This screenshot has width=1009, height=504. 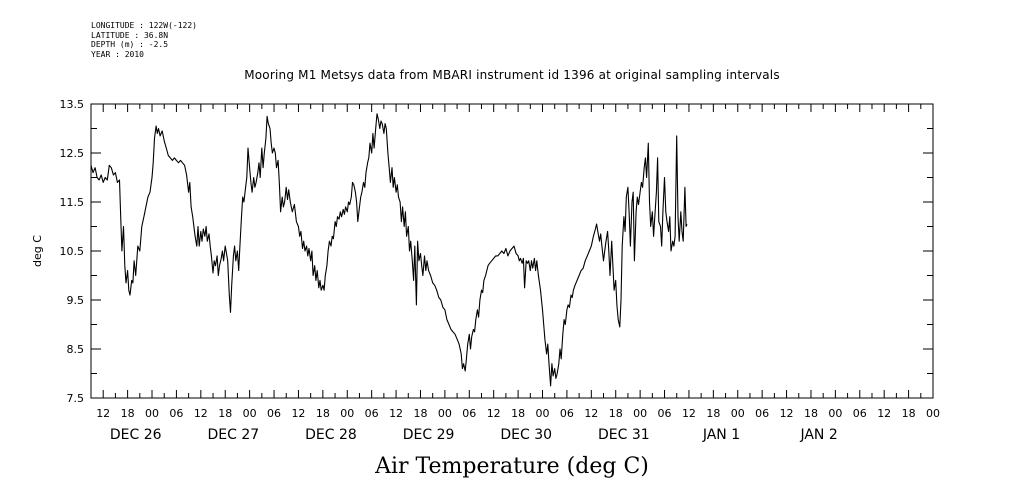 What do you see at coordinates (526, 435) in the screenshot?
I see `x-day-label: DEC 30` at bounding box center [526, 435].